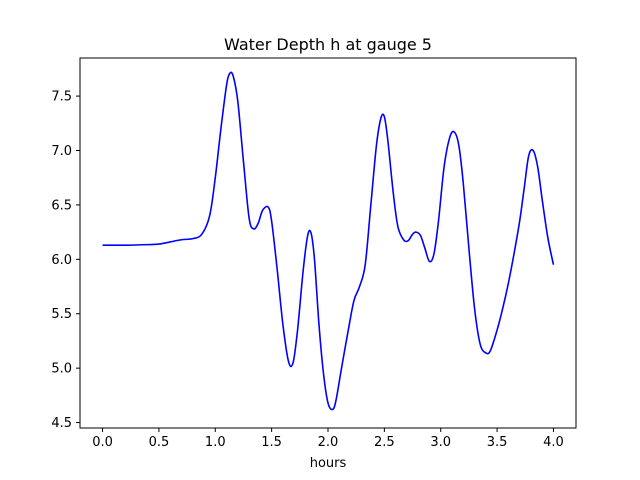 This screenshot has height=480, width=640. Describe the element at coordinates (159, 442) in the screenshot. I see `x-tick-label: 0.5` at that location.